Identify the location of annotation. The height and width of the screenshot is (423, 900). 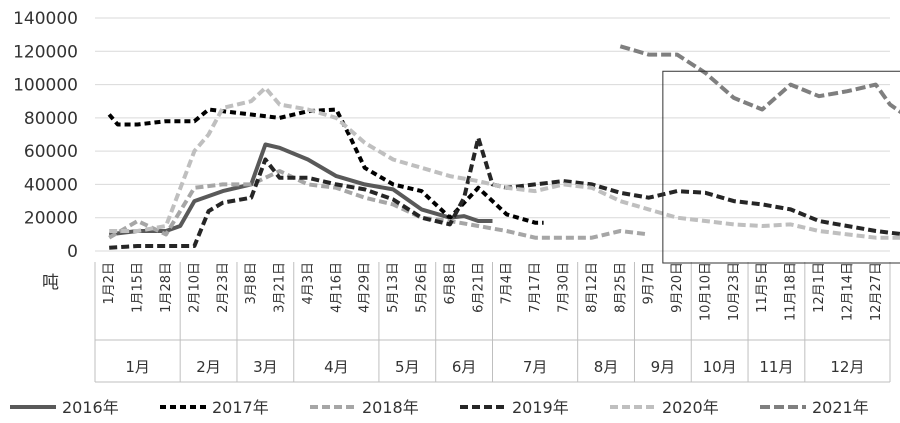
(781, 167).